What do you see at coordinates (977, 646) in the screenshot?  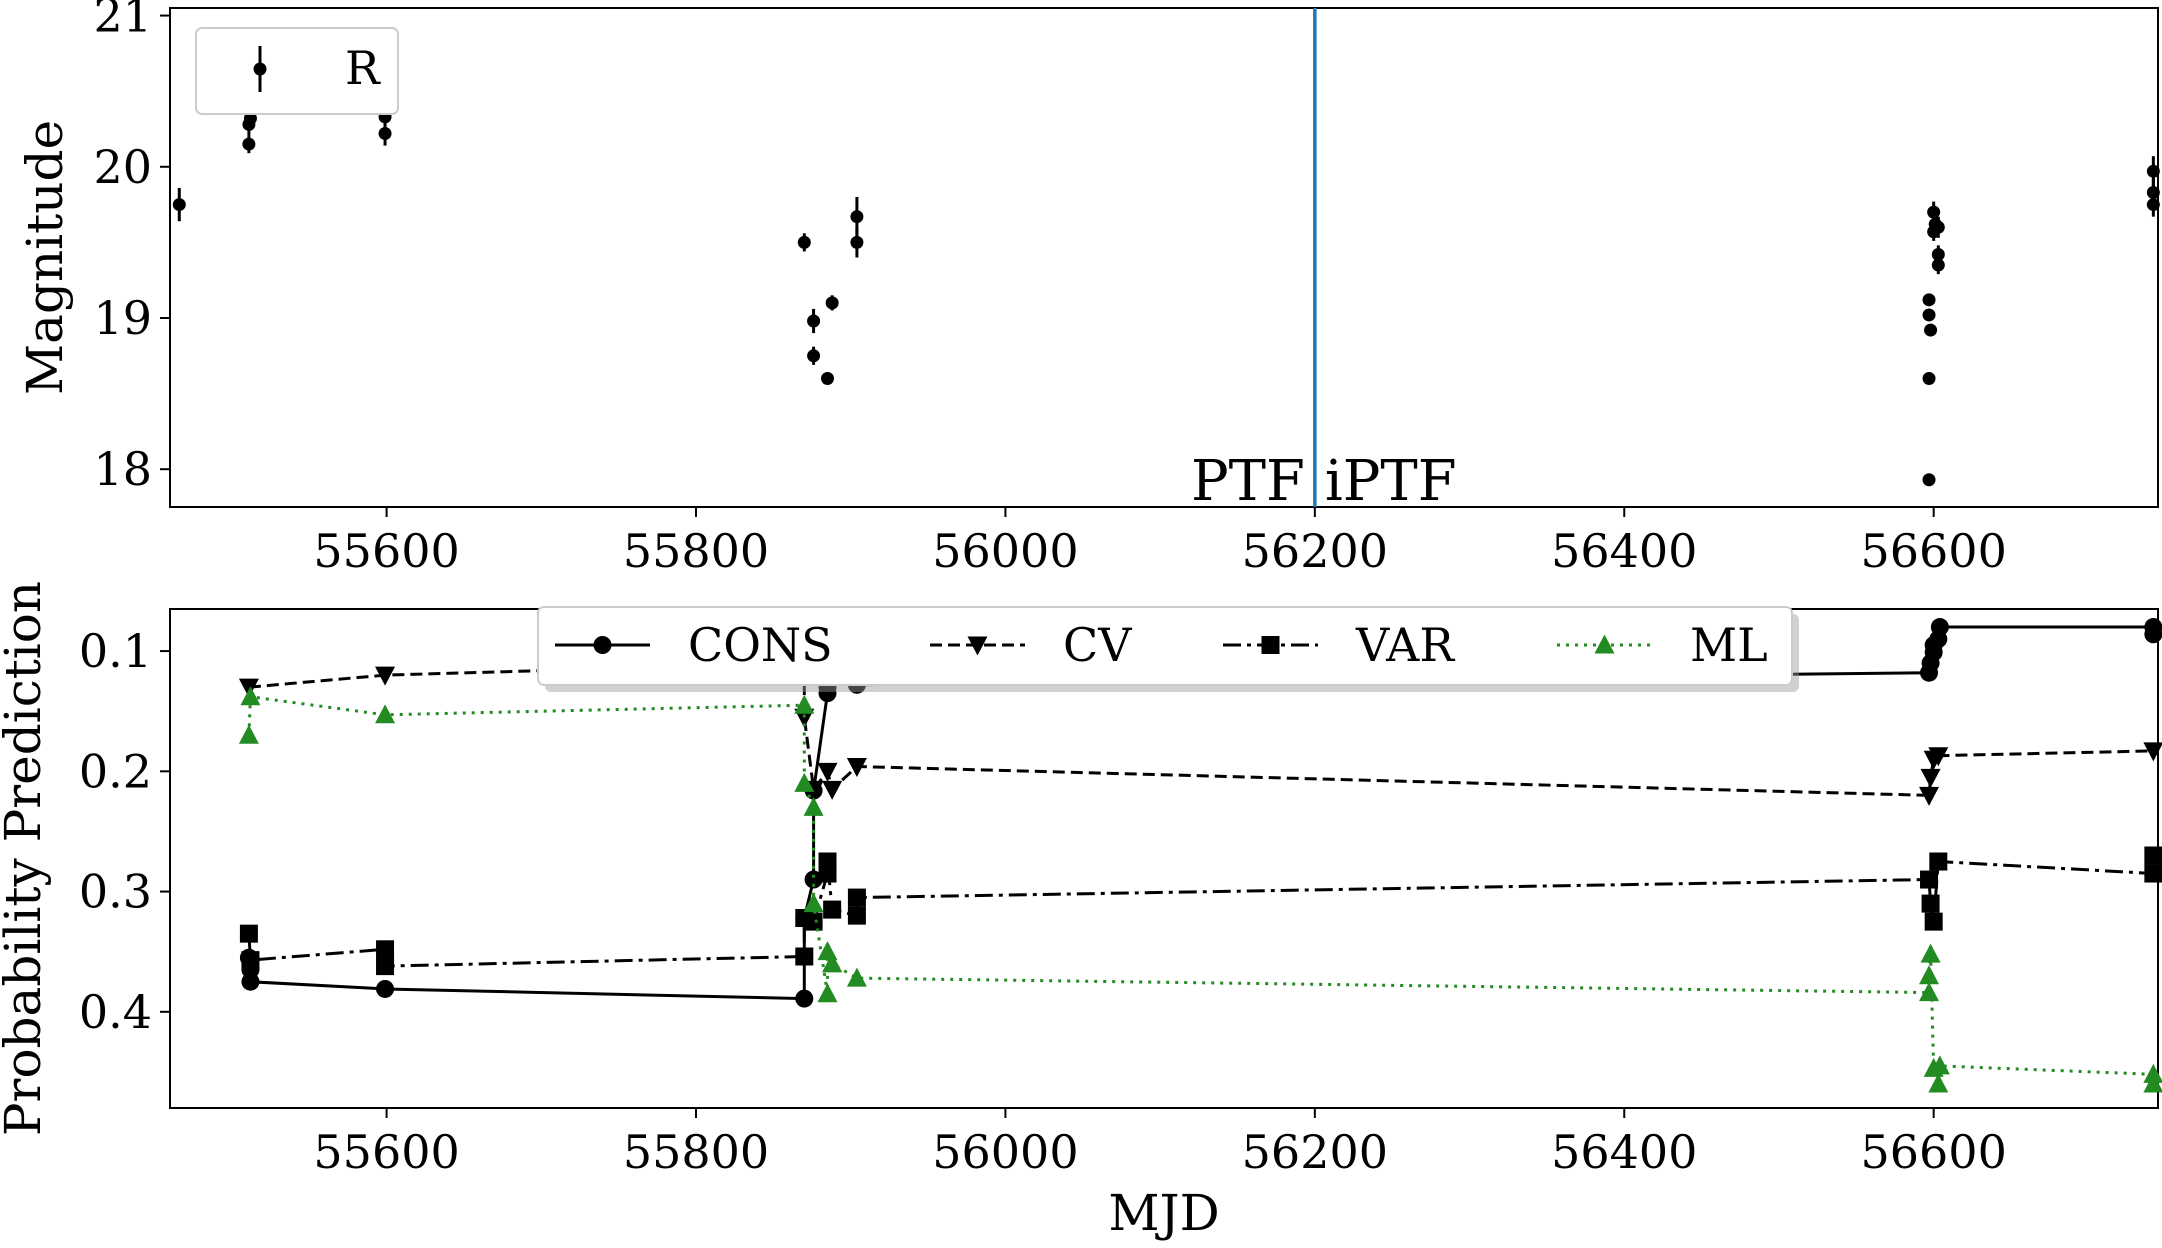 I see `legend-marker-cv` at bounding box center [977, 646].